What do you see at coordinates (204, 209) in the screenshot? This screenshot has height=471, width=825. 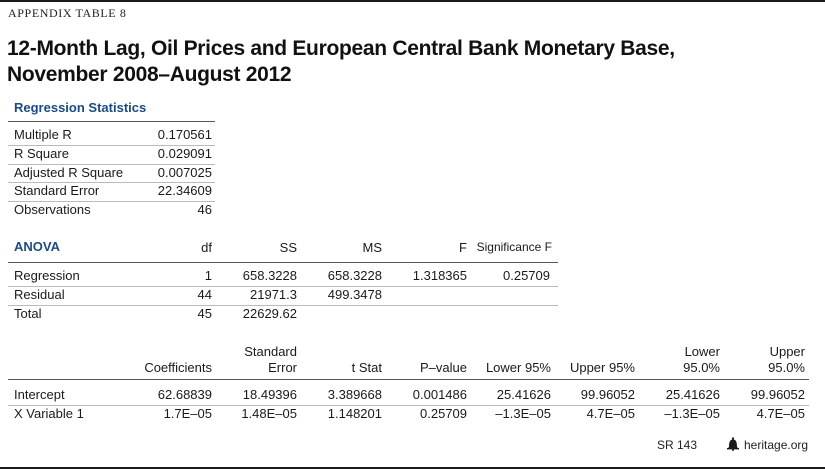 I see `stat-value: 46` at bounding box center [204, 209].